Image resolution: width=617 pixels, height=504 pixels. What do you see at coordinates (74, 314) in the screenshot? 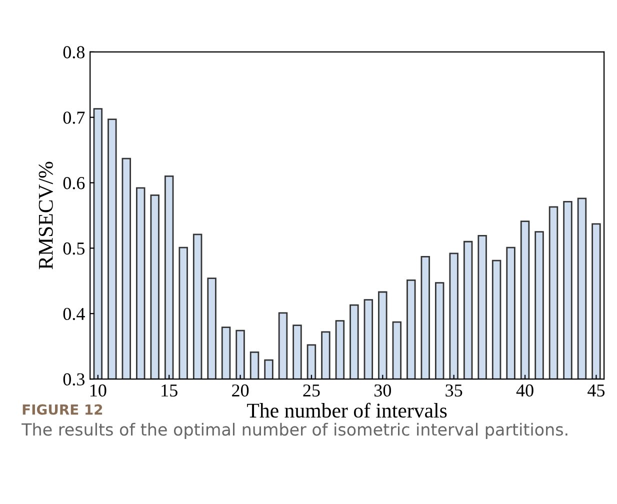
I see `y-tick-label: 0.4` at bounding box center [74, 314].